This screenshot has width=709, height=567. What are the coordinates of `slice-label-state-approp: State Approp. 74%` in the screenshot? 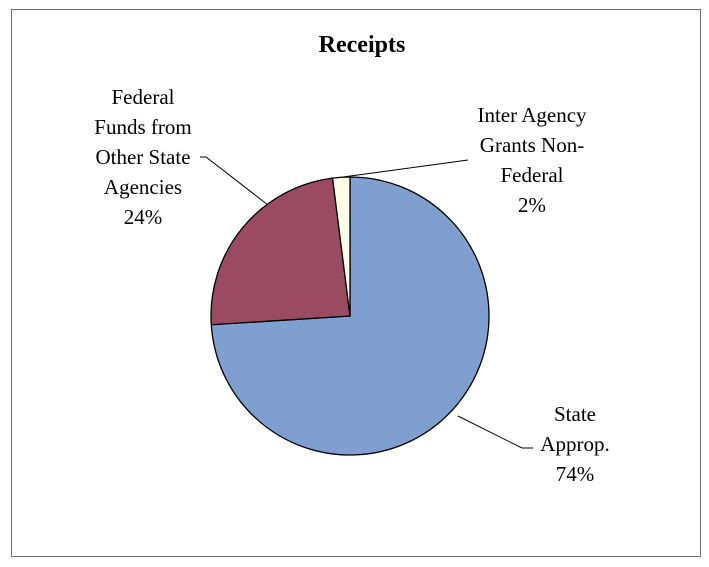 It's located at (574, 444).